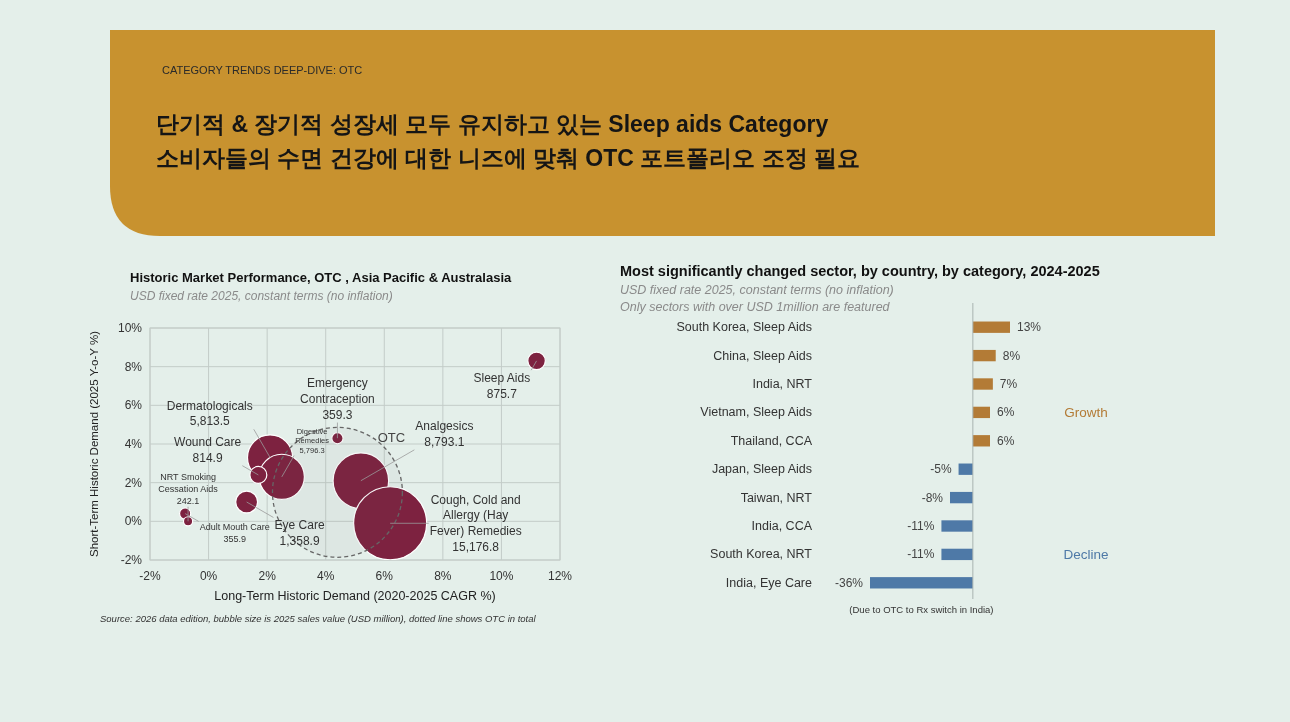 This screenshot has height=722, width=1290. I want to click on bubble-label: Emergency Contraception 359.3, so click(337, 399).